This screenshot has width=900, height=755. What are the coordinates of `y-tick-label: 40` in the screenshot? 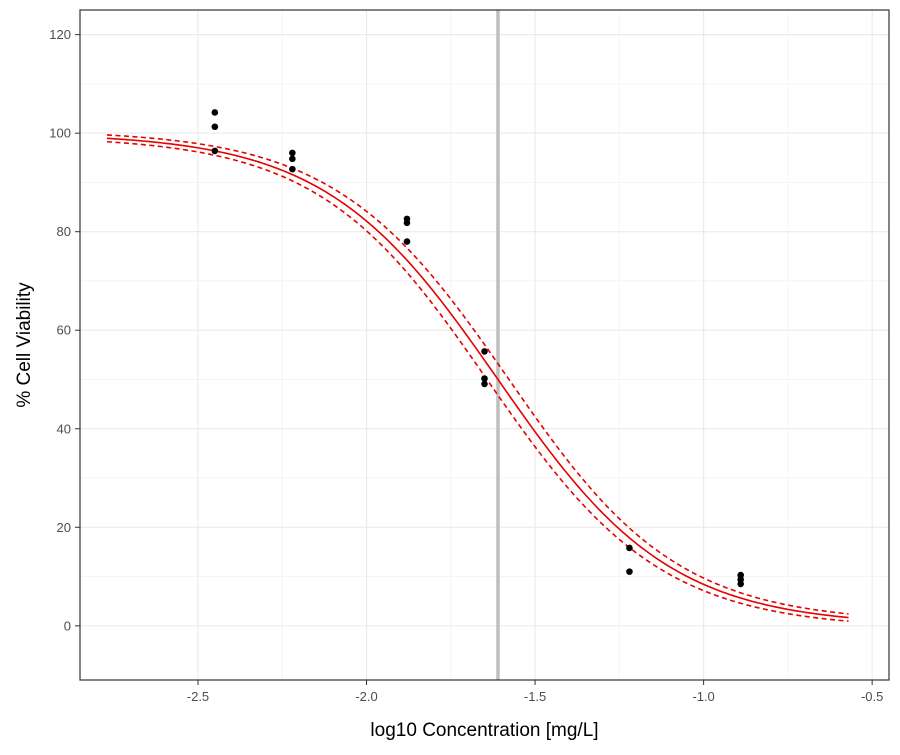 It's located at (64, 428).